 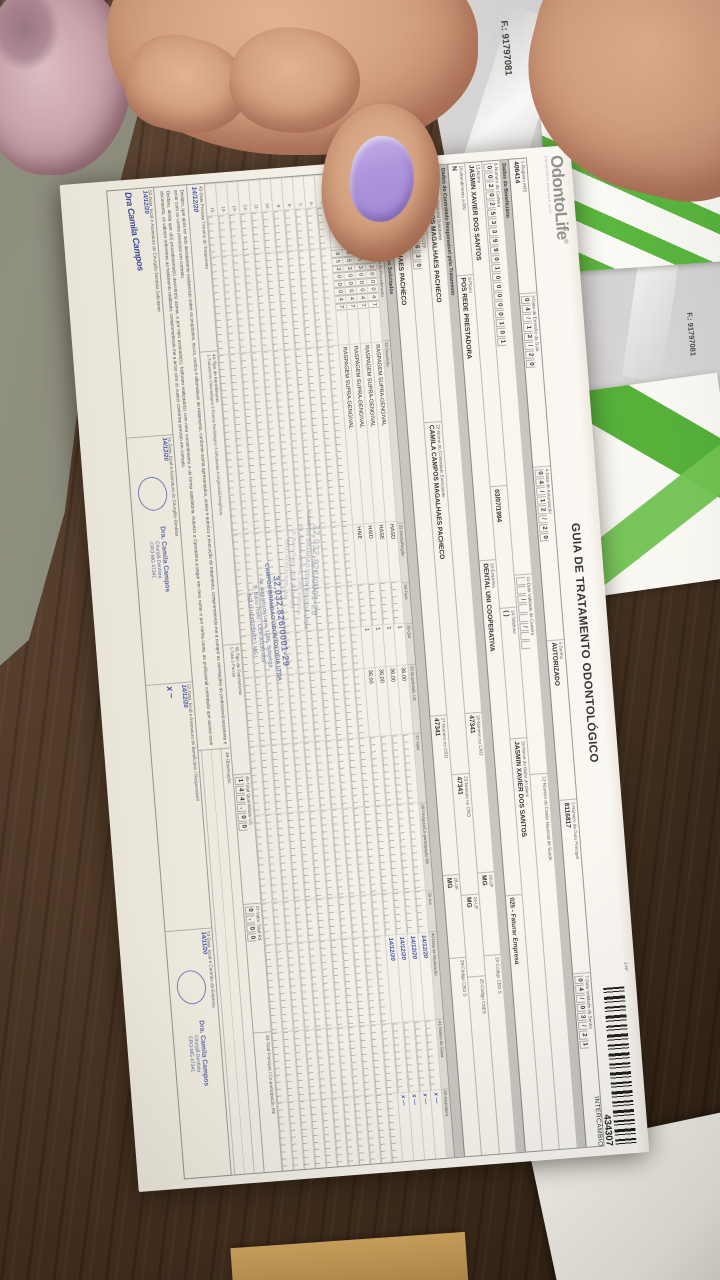 I want to click on field-value: 04/12/20, so click(x=531, y=379).